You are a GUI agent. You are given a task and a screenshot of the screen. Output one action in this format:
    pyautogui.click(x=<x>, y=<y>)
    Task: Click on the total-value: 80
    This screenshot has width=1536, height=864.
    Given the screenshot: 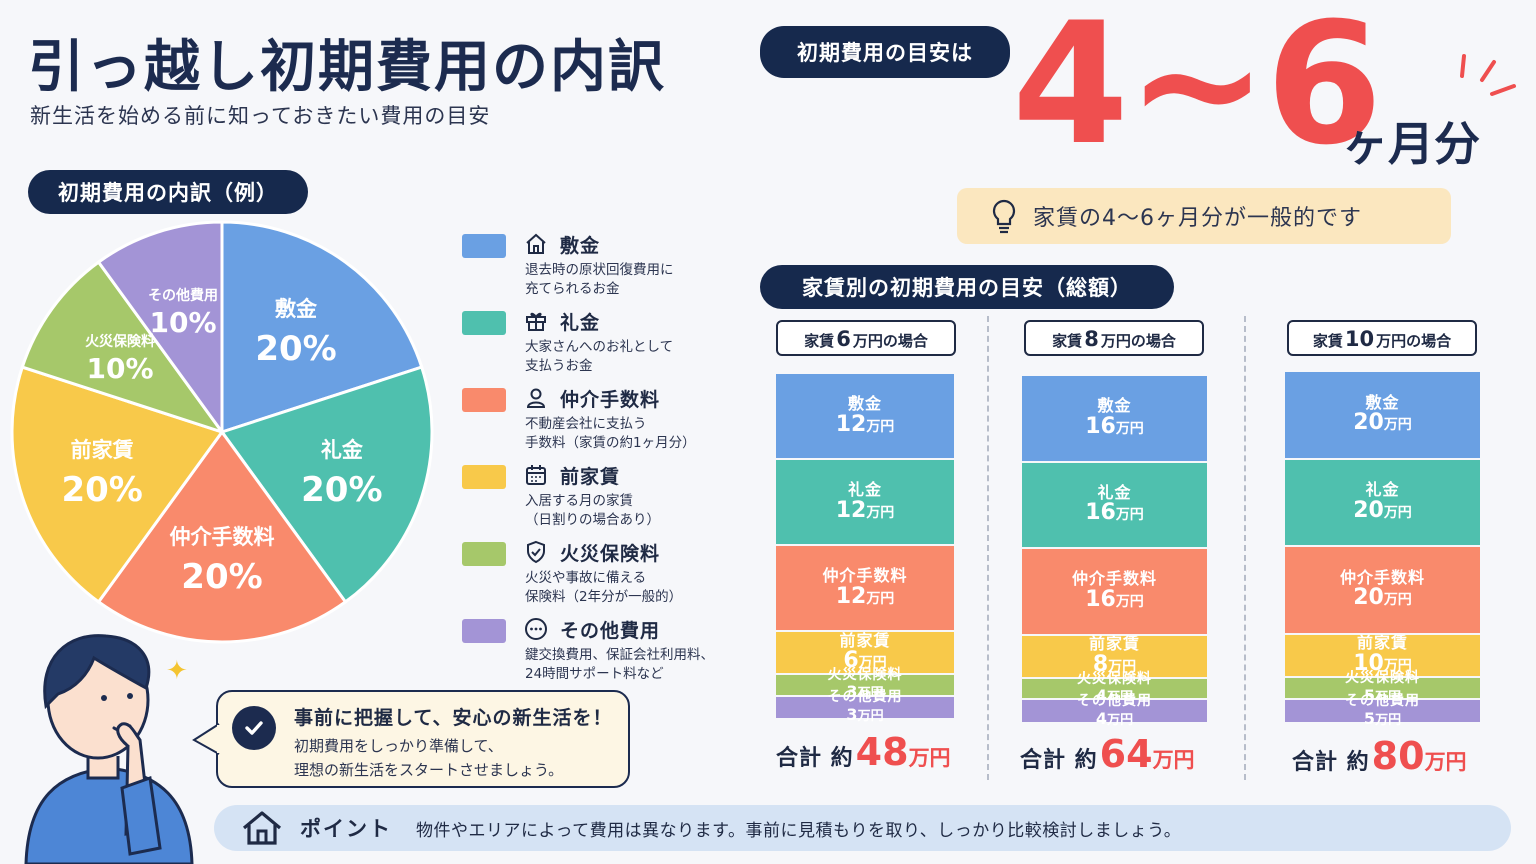 What is the action you would take?
    pyautogui.click(x=1398, y=756)
    